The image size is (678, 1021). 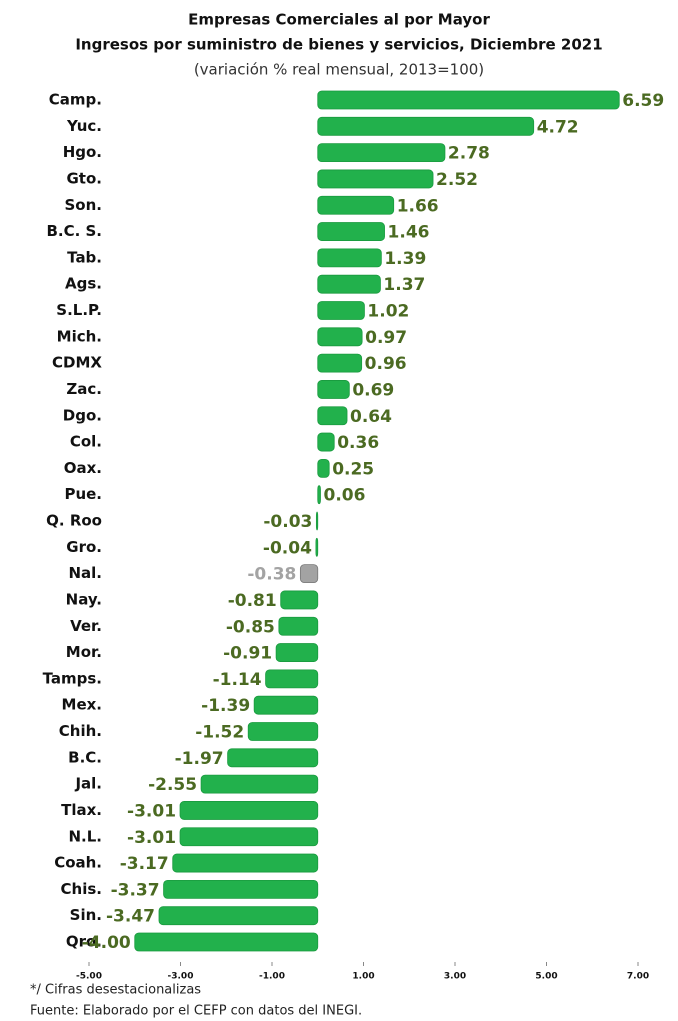 I want to click on x-tick-label: 7.00, so click(x=638, y=977).